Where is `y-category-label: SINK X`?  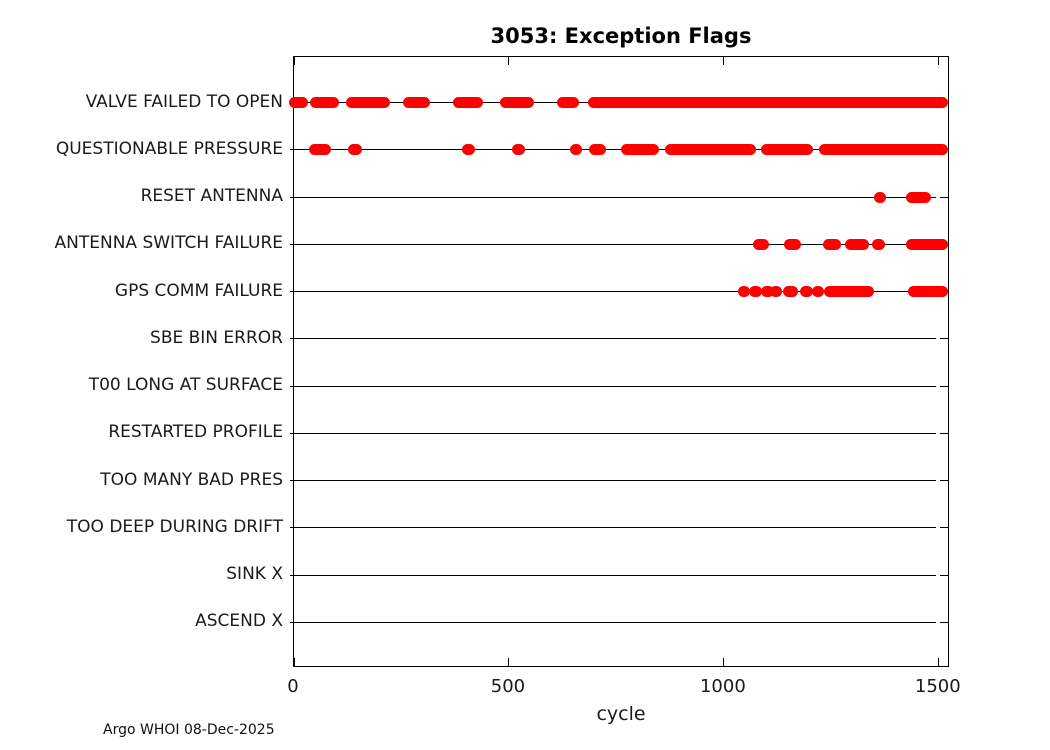
y-category-label: SINK X is located at coordinates (254, 574).